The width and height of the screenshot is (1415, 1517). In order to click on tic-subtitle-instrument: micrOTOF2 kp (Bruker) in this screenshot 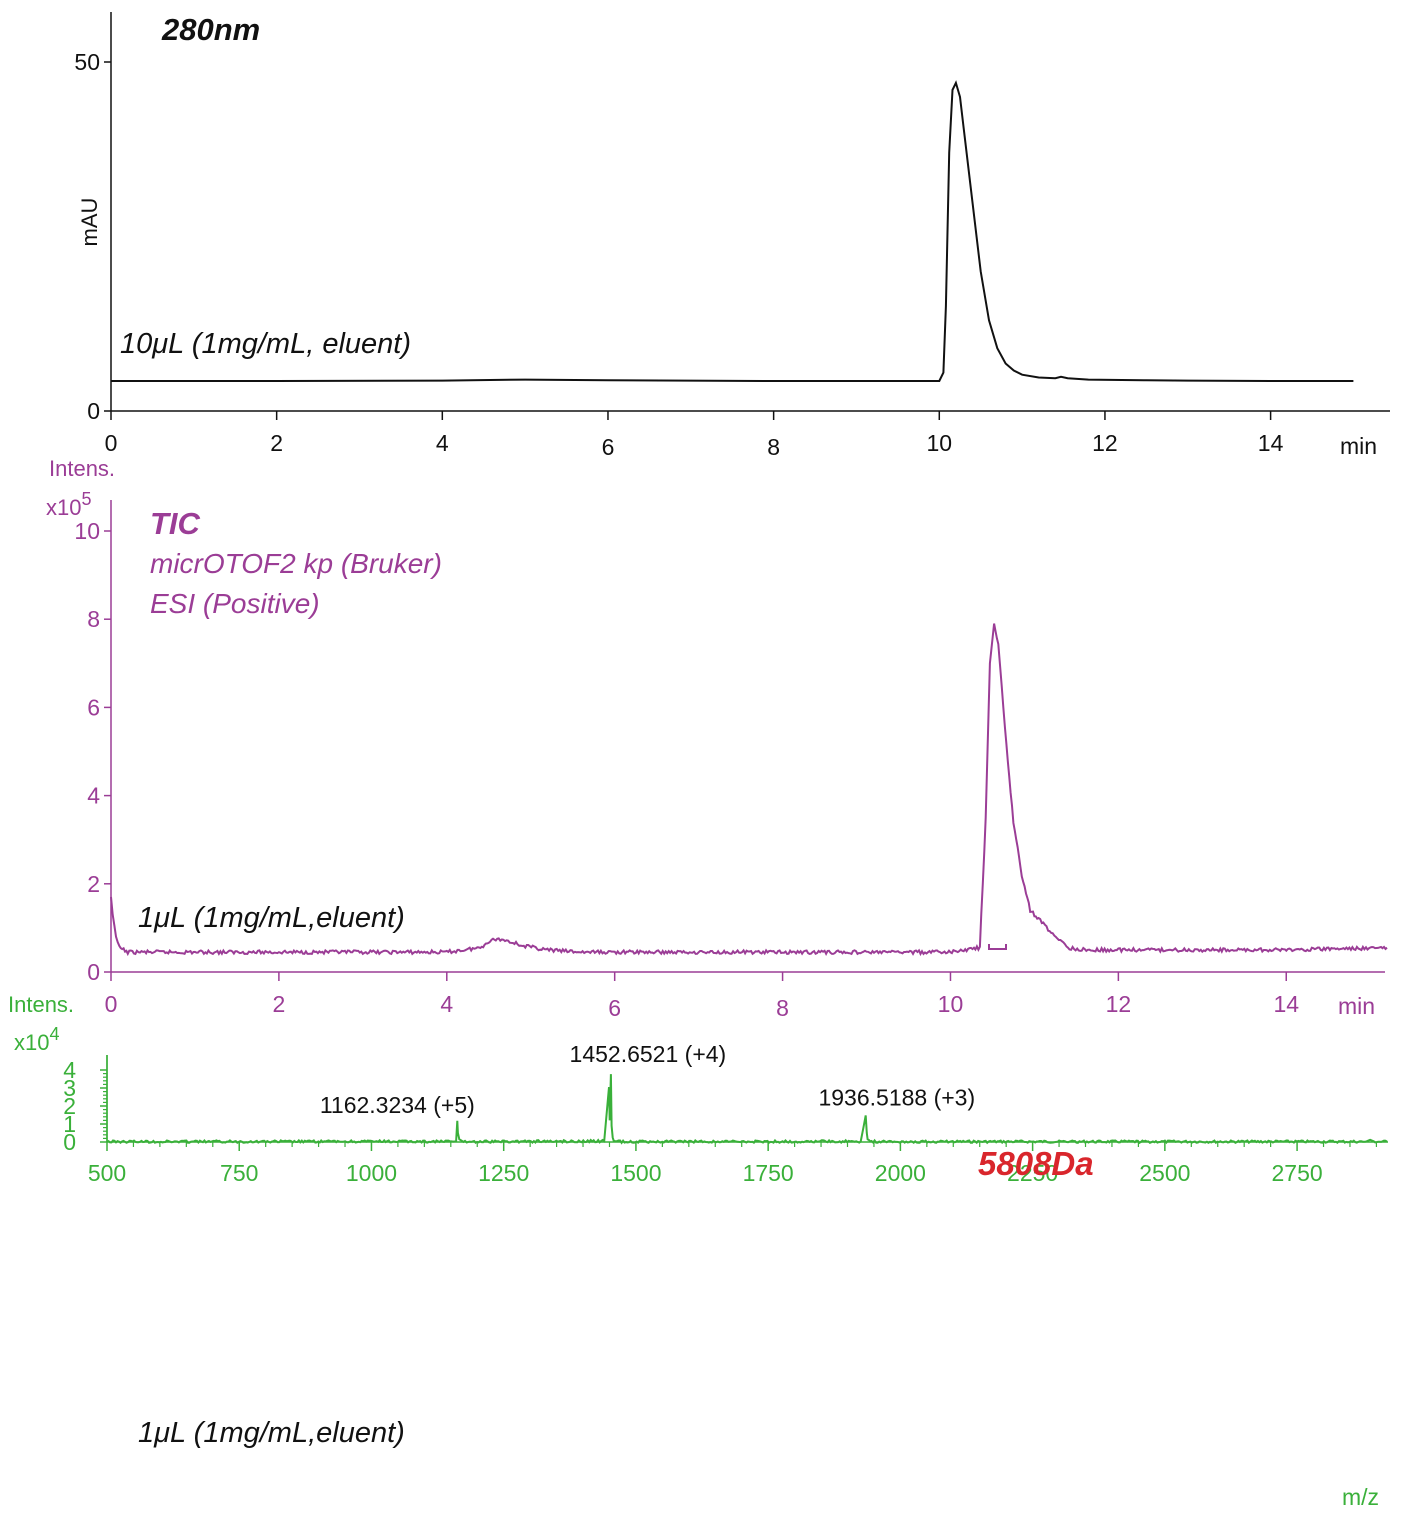, I will do `click(296, 563)`.